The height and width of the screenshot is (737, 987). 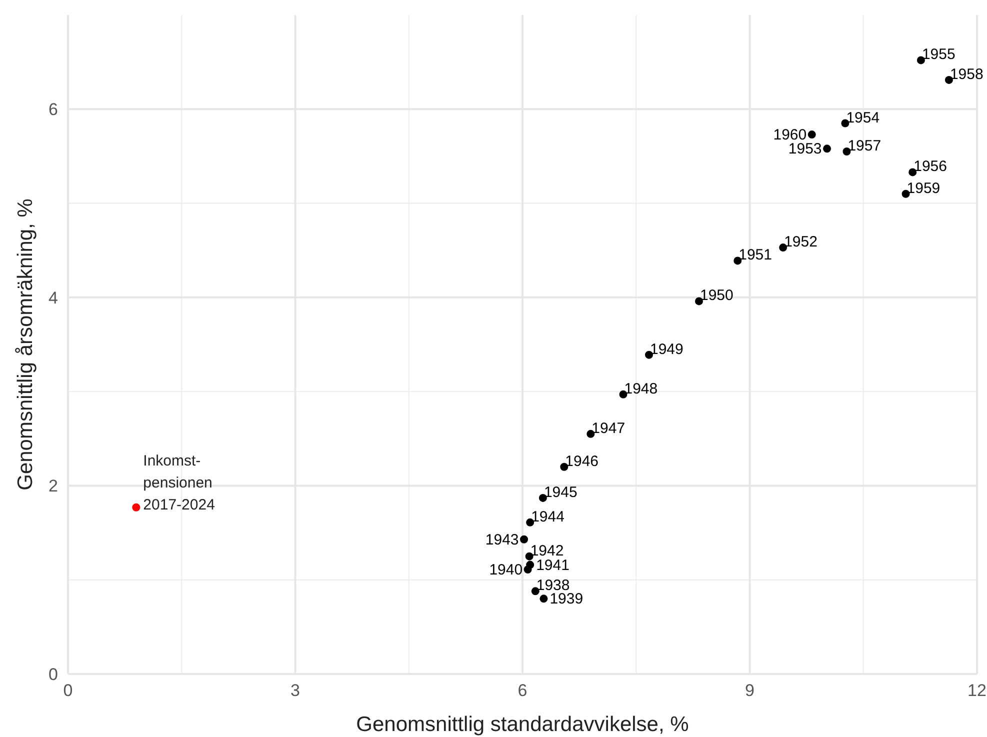 I want to click on x-tick-label: 12, so click(x=977, y=690).